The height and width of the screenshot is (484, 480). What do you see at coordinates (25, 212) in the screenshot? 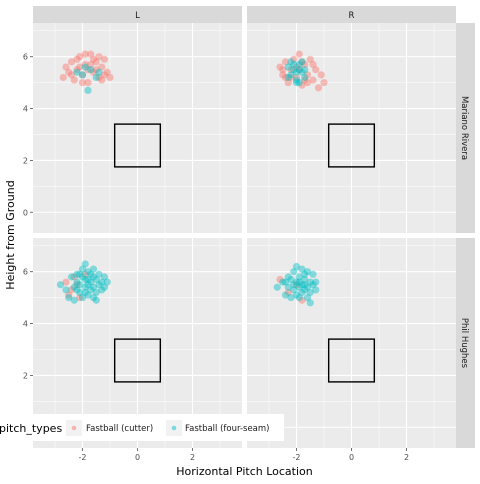
I see `y-tick-label: 0` at bounding box center [25, 212].